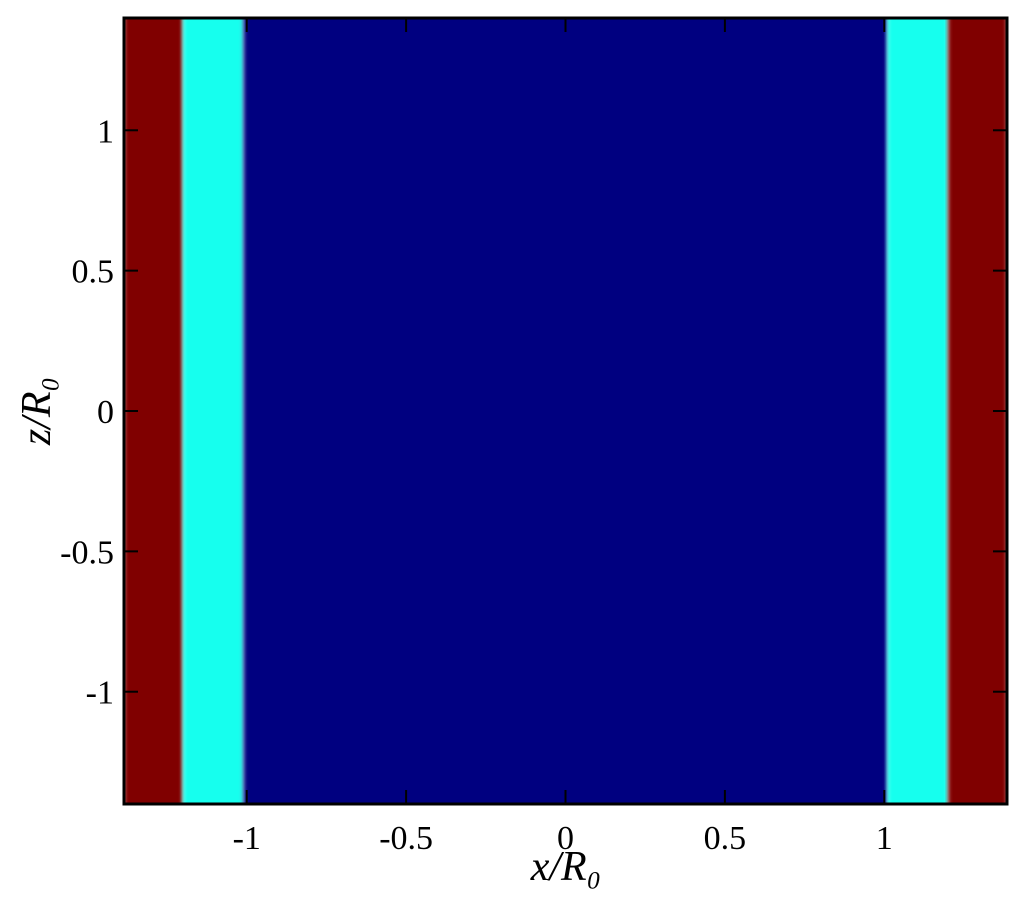 The image size is (1031, 917). I want to click on y-tick-label: -1, so click(100, 693).